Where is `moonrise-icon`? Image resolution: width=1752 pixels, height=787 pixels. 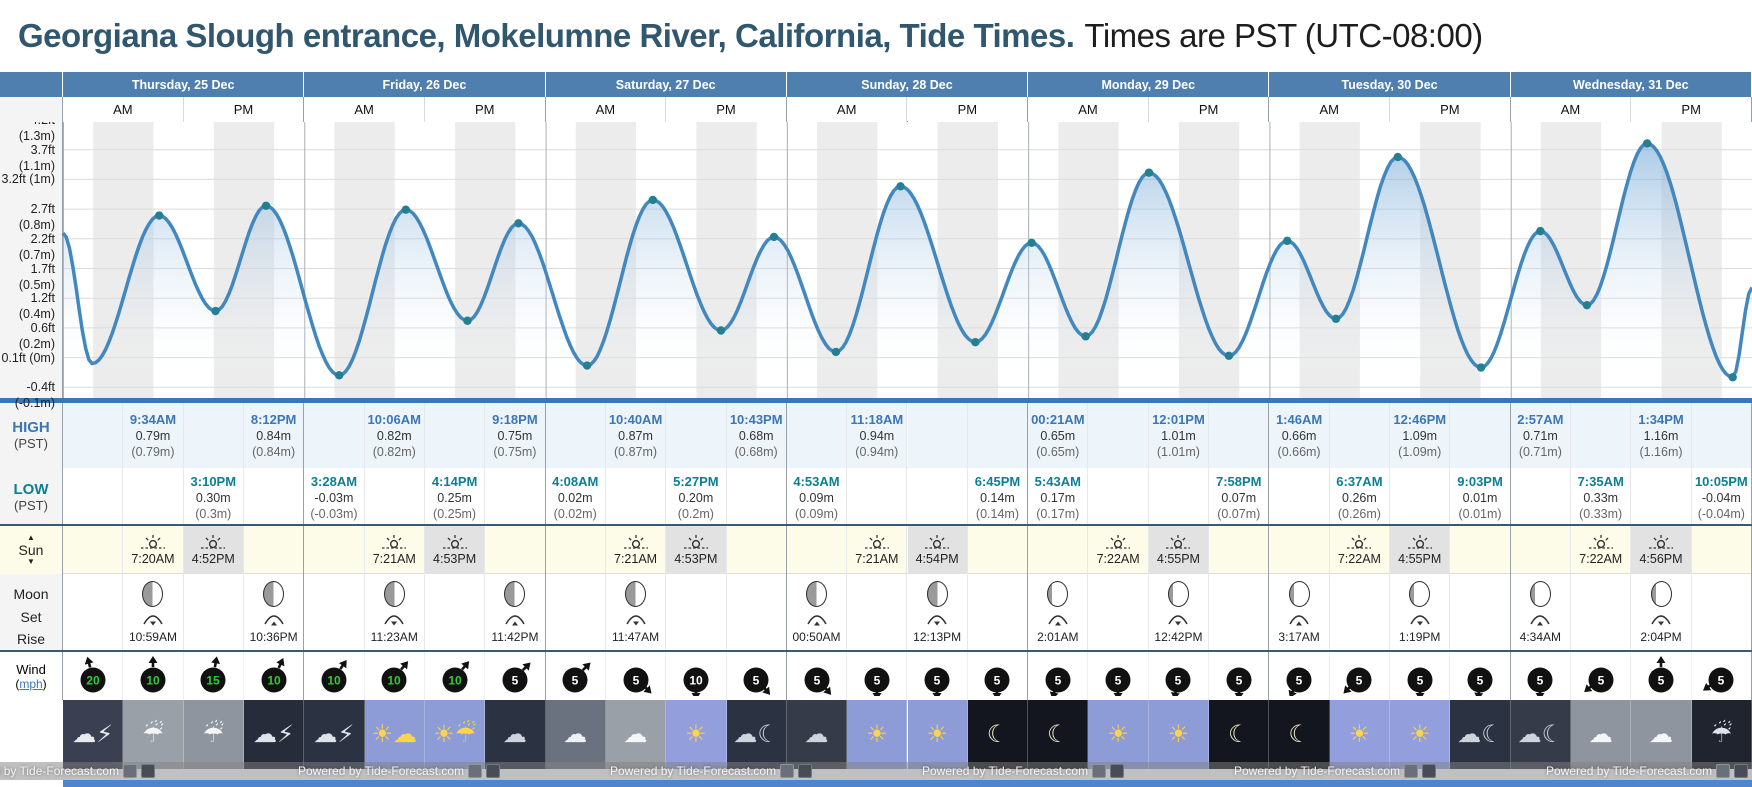
moonrise-icon is located at coordinates (1299, 620).